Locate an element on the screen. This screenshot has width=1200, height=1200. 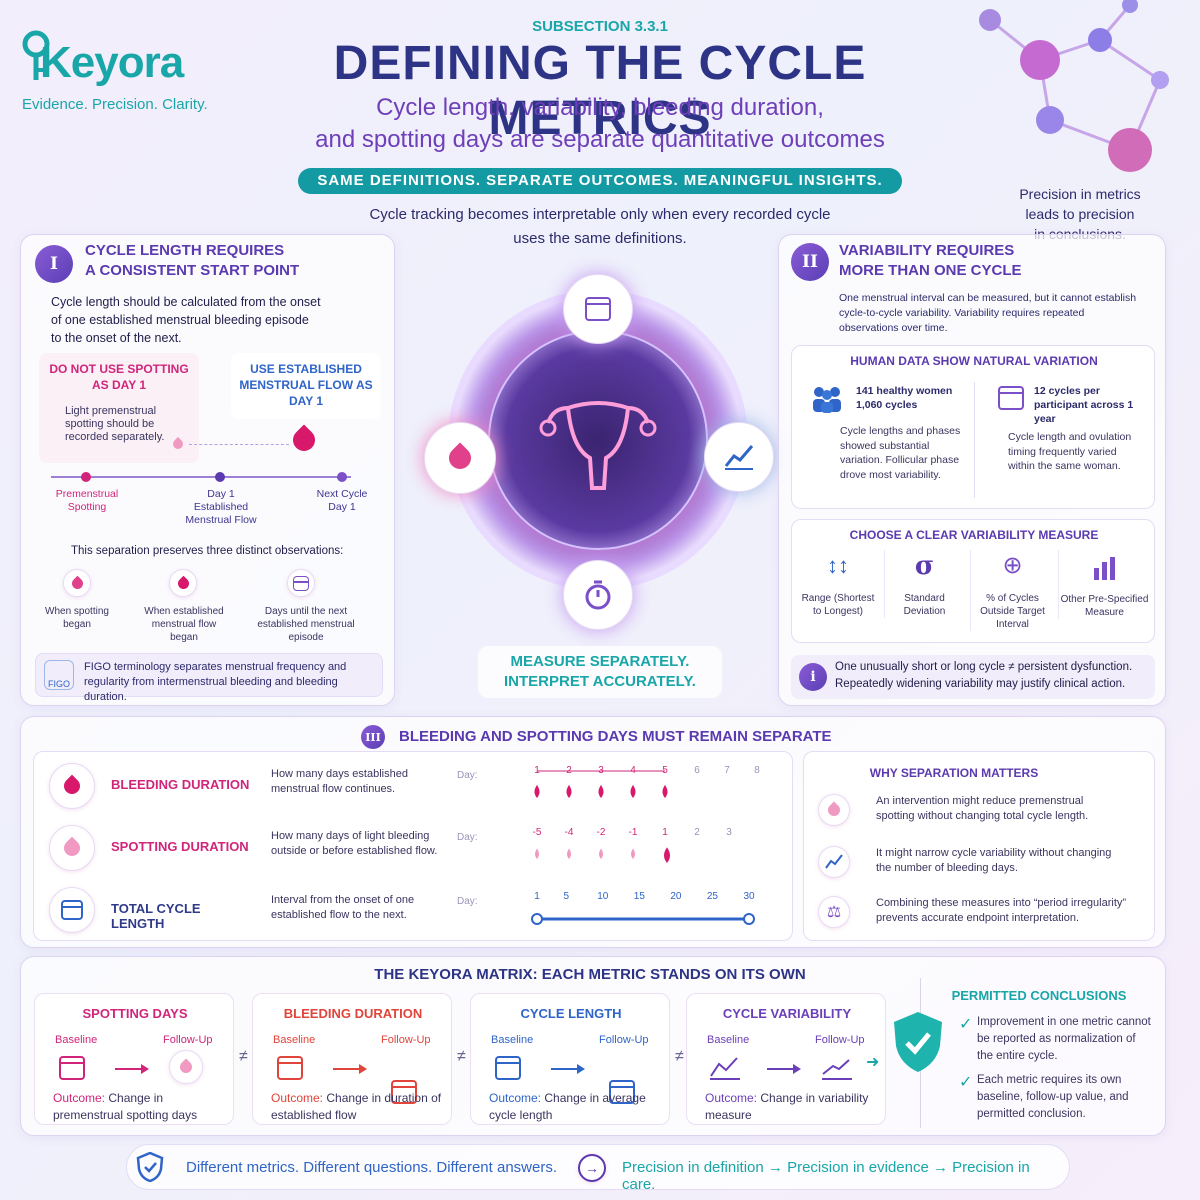
cycle-endpoint is located at coordinates (749, 919).